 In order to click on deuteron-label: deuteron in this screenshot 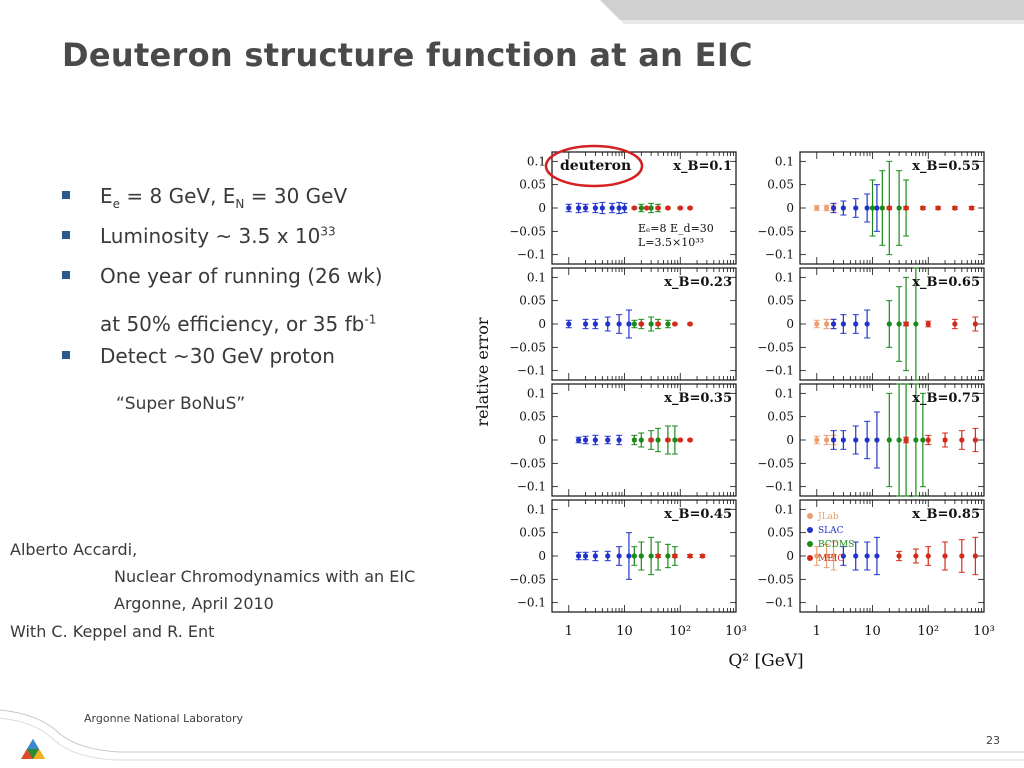, I will do `click(595, 166)`.